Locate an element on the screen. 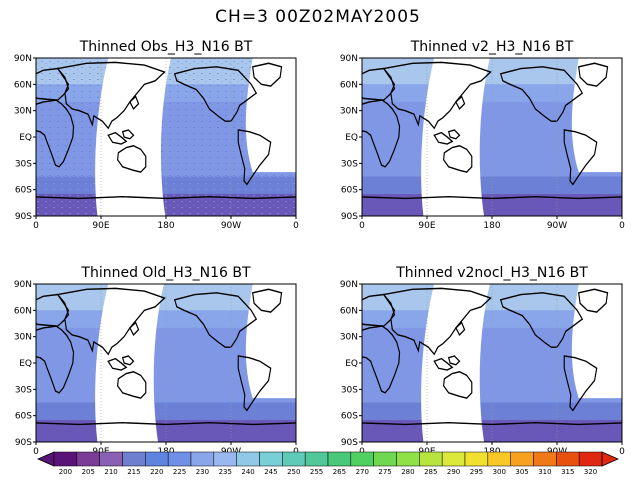 This screenshot has width=636, height=486. colorbar-label: 240 is located at coordinates (247, 472).